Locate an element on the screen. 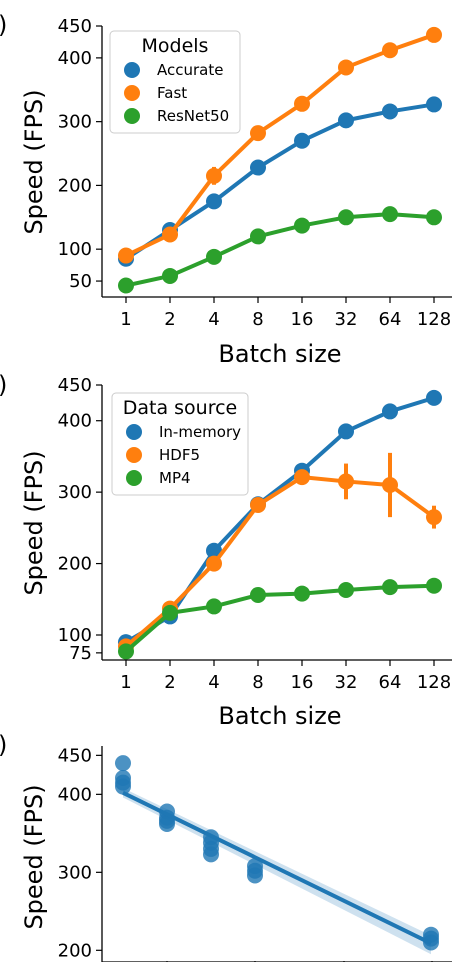  regression-line is located at coordinates (277, 868).